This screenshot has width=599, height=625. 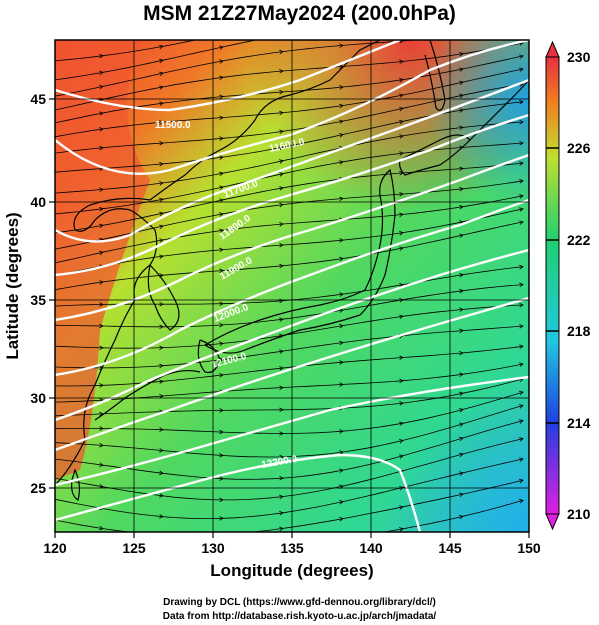 I want to click on x-tick-label: 145, so click(x=450, y=548).